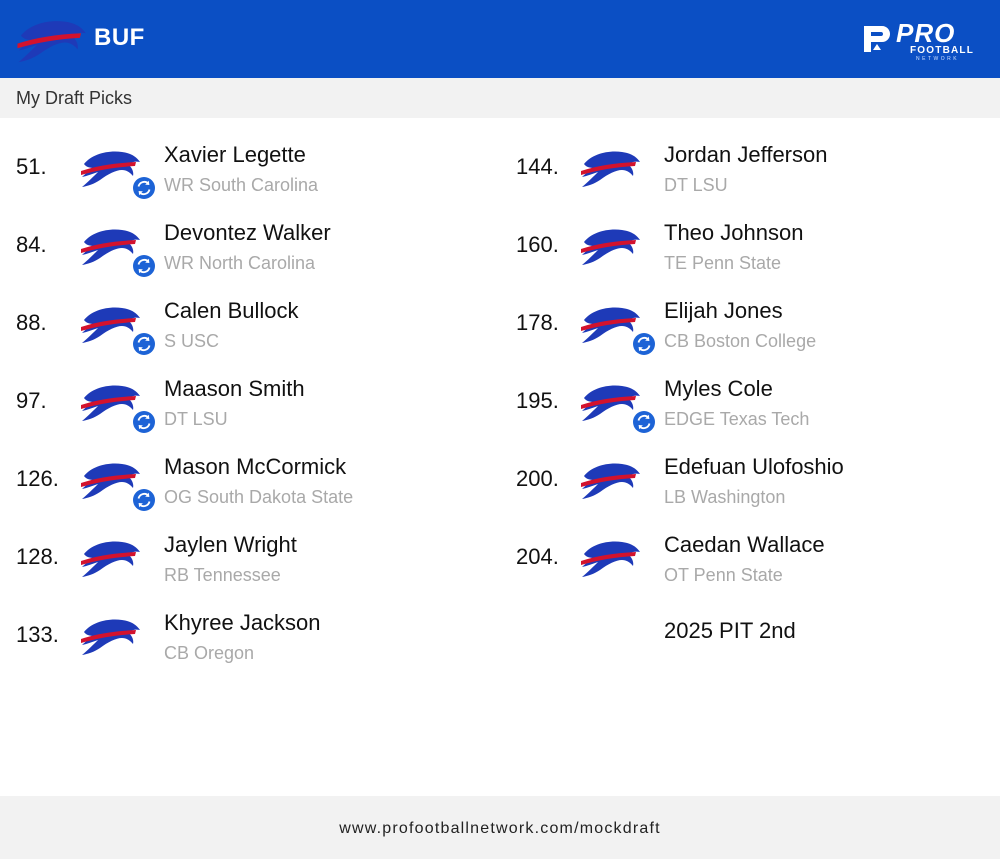 Image resolution: width=1000 pixels, height=859 pixels. What do you see at coordinates (723, 310) in the screenshot?
I see `player-name: Elijah Jones` at bounding box center [723, 310].